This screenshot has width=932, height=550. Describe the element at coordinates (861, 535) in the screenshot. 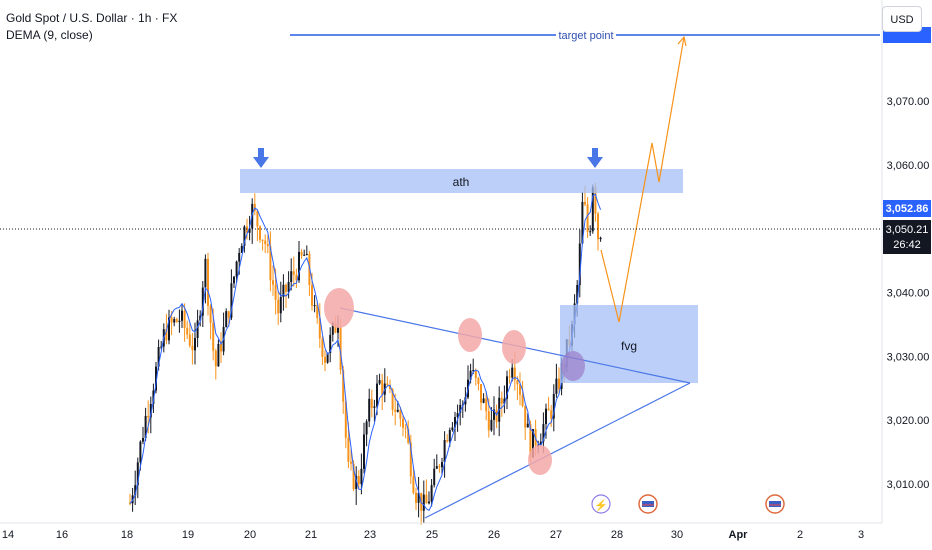

I see `x-tick-label: 3` at that location.